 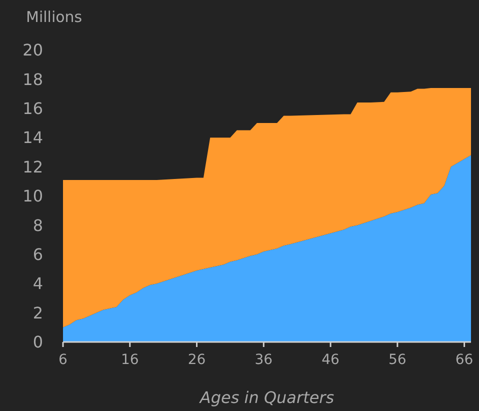 What do you see at coordinates (464, 360) in the screenshot?
I see `x-tick-label: 66` at bounding box center [464, 360].